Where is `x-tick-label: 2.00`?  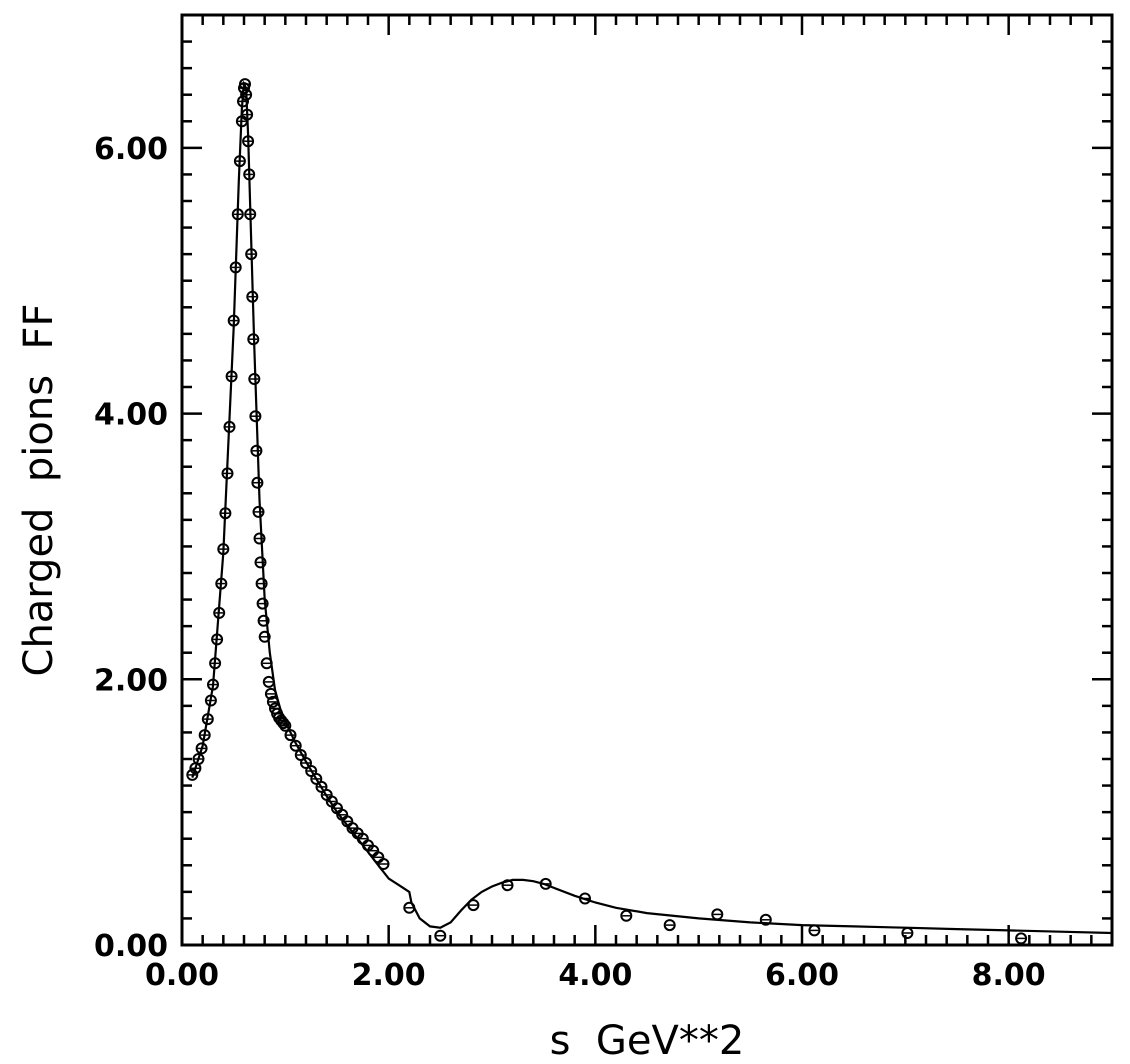
x-tick-label: 2.00 is located at coordinates (389, 975).